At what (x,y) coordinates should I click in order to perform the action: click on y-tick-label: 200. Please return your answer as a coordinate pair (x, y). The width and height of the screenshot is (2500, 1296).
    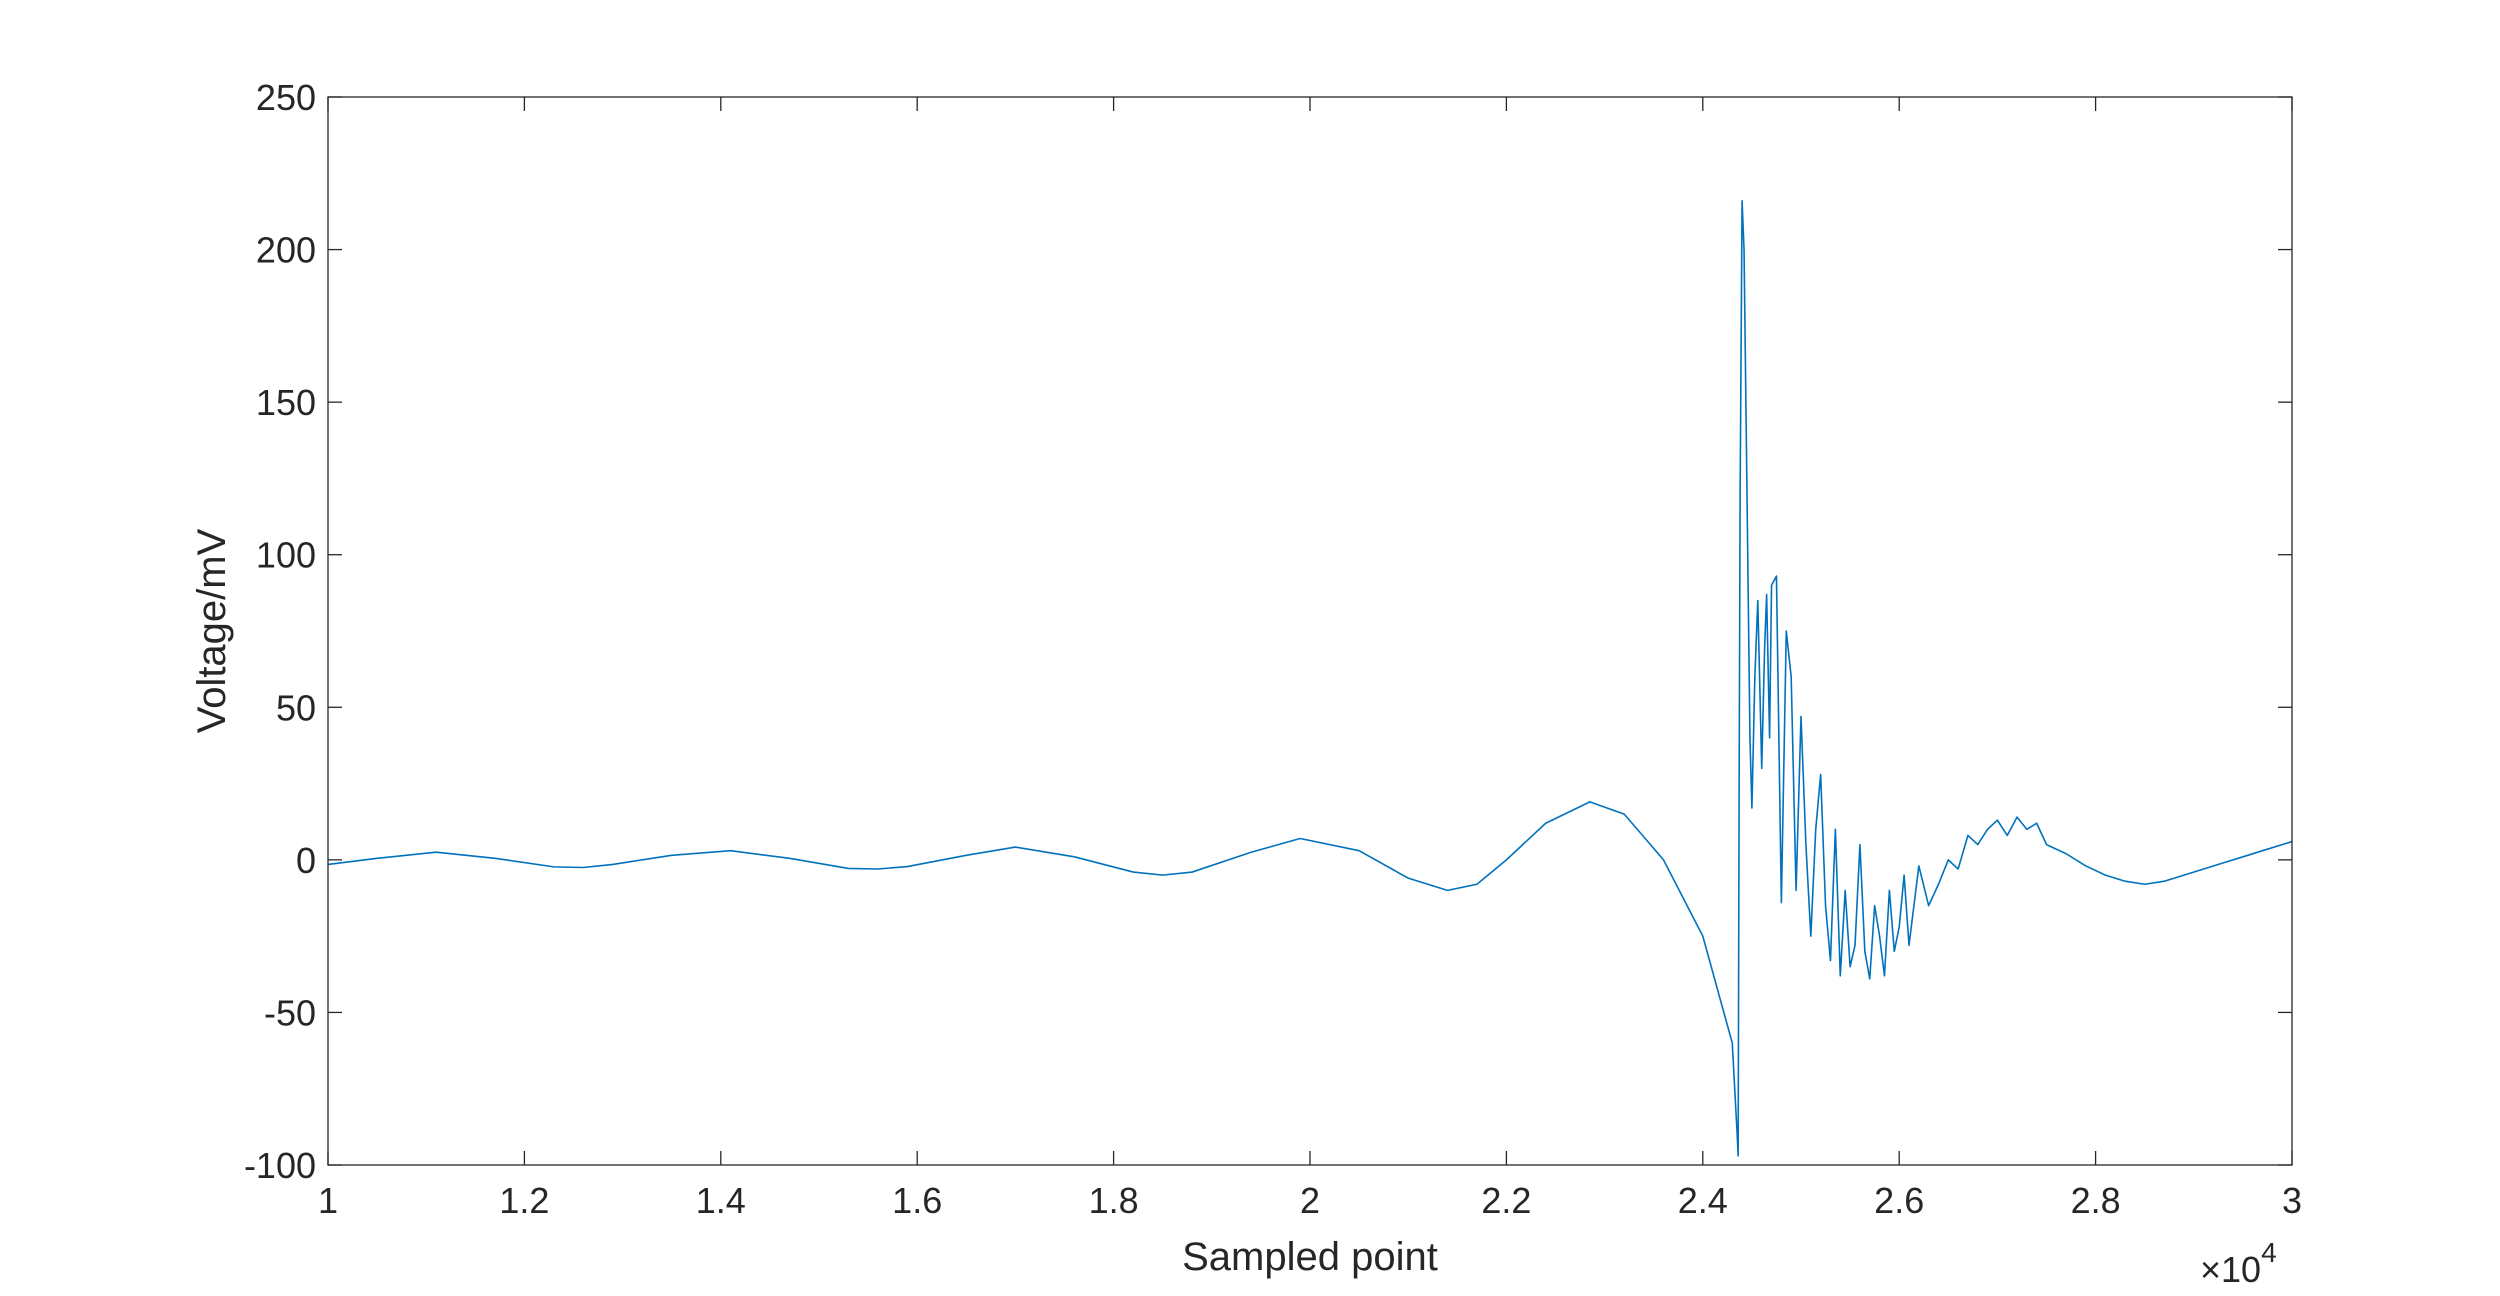
    Looking at the image, I should click on (286, 250).